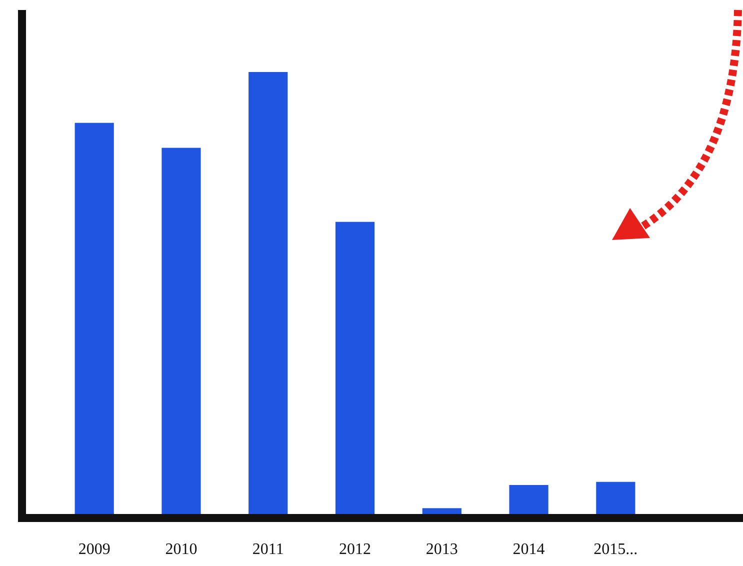 The width and height of the screenshot is (743, 566). Describe the element at coordinates (181, 549) in the screenshot. I see `x-tick-label: 2010` at that location.